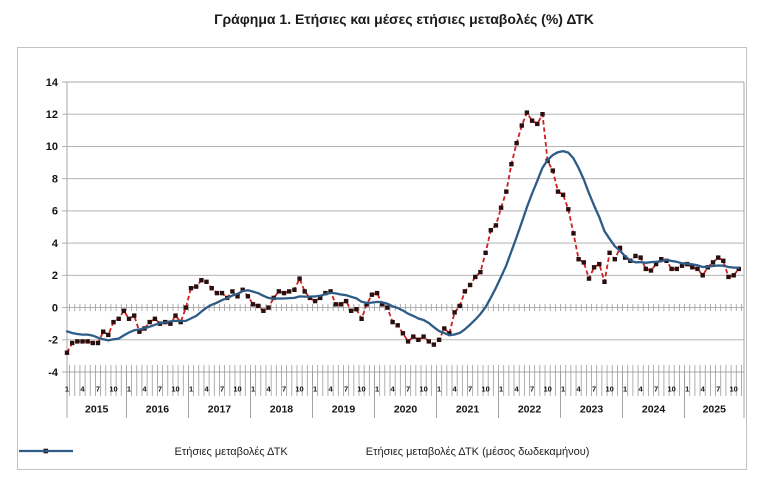  I want to click on svg-text: 14, so click(52, 83).